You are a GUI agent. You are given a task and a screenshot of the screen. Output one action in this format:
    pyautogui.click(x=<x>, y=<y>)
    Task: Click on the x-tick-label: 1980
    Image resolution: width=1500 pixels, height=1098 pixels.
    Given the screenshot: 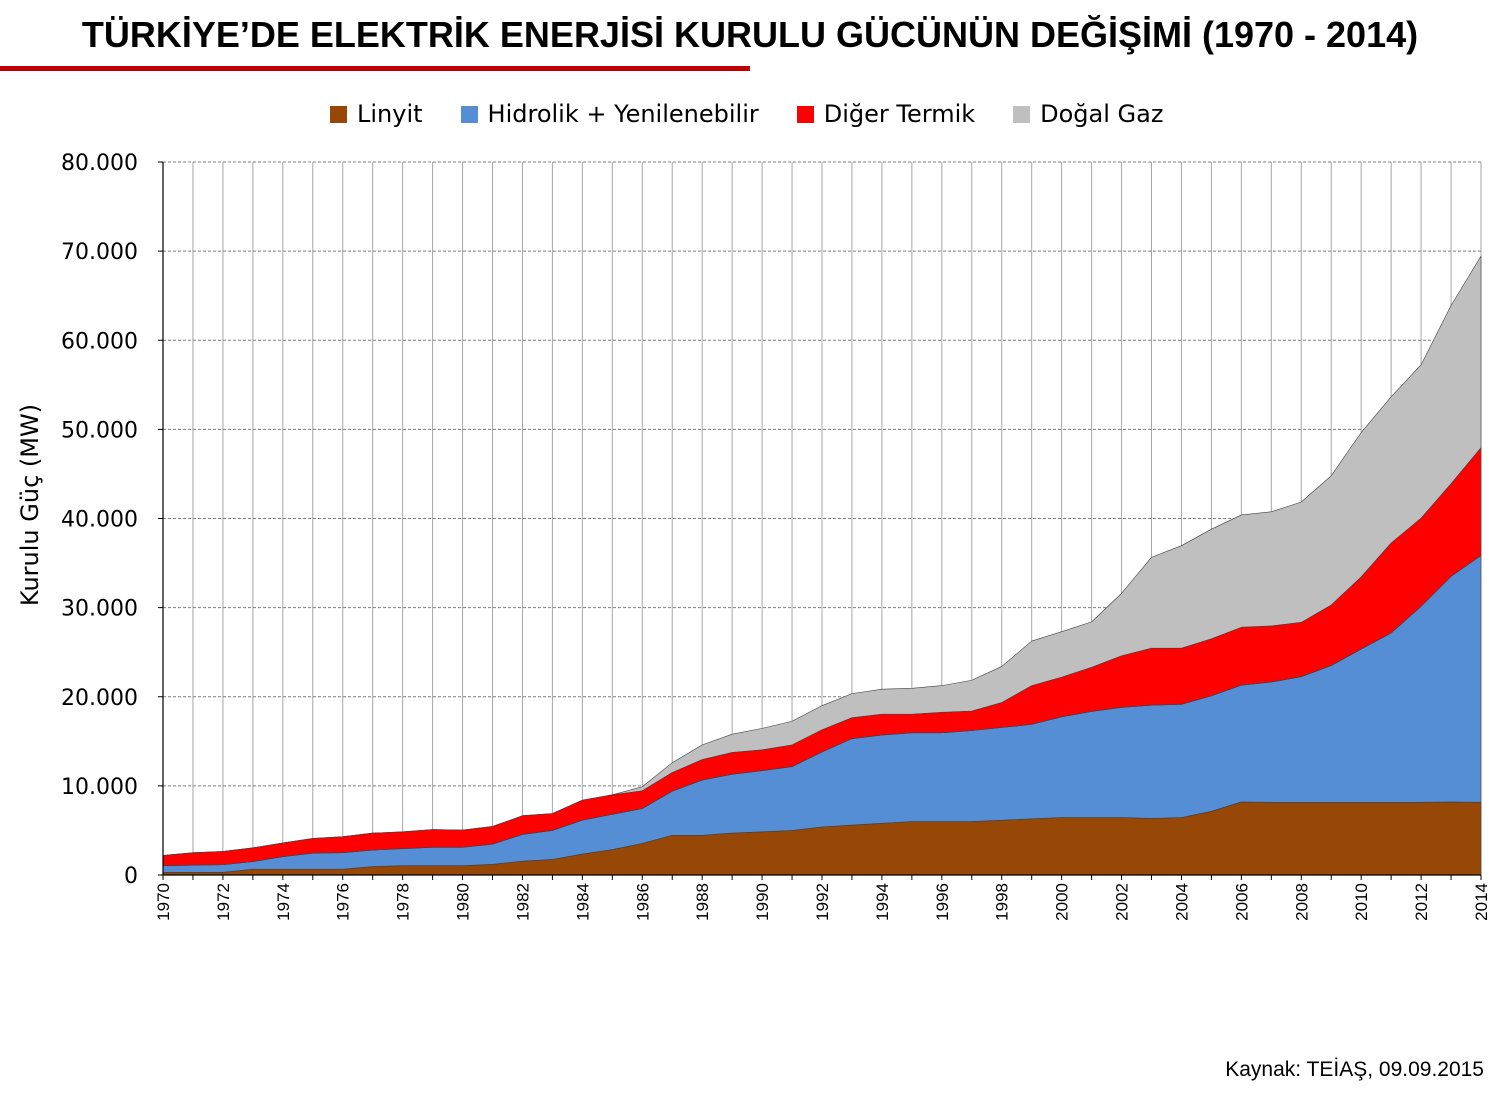 What is the action you would take?
    pyautogui.click(x=463, y=902)
    